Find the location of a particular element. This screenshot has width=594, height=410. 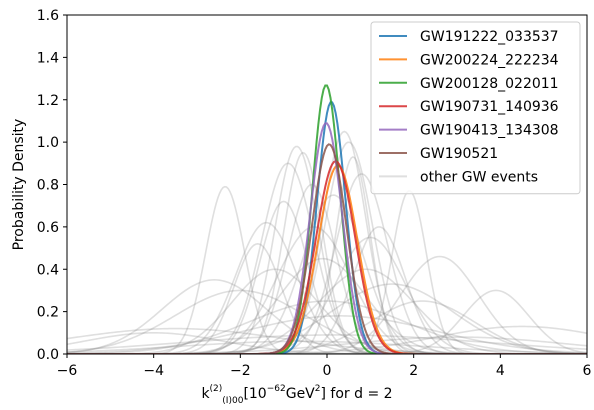

x-tick-label: 6 is located at coordinates (587, 371).